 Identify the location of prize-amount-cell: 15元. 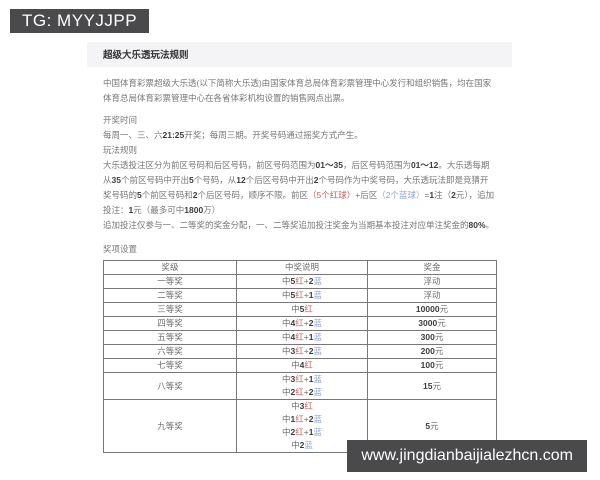
(432, 386).